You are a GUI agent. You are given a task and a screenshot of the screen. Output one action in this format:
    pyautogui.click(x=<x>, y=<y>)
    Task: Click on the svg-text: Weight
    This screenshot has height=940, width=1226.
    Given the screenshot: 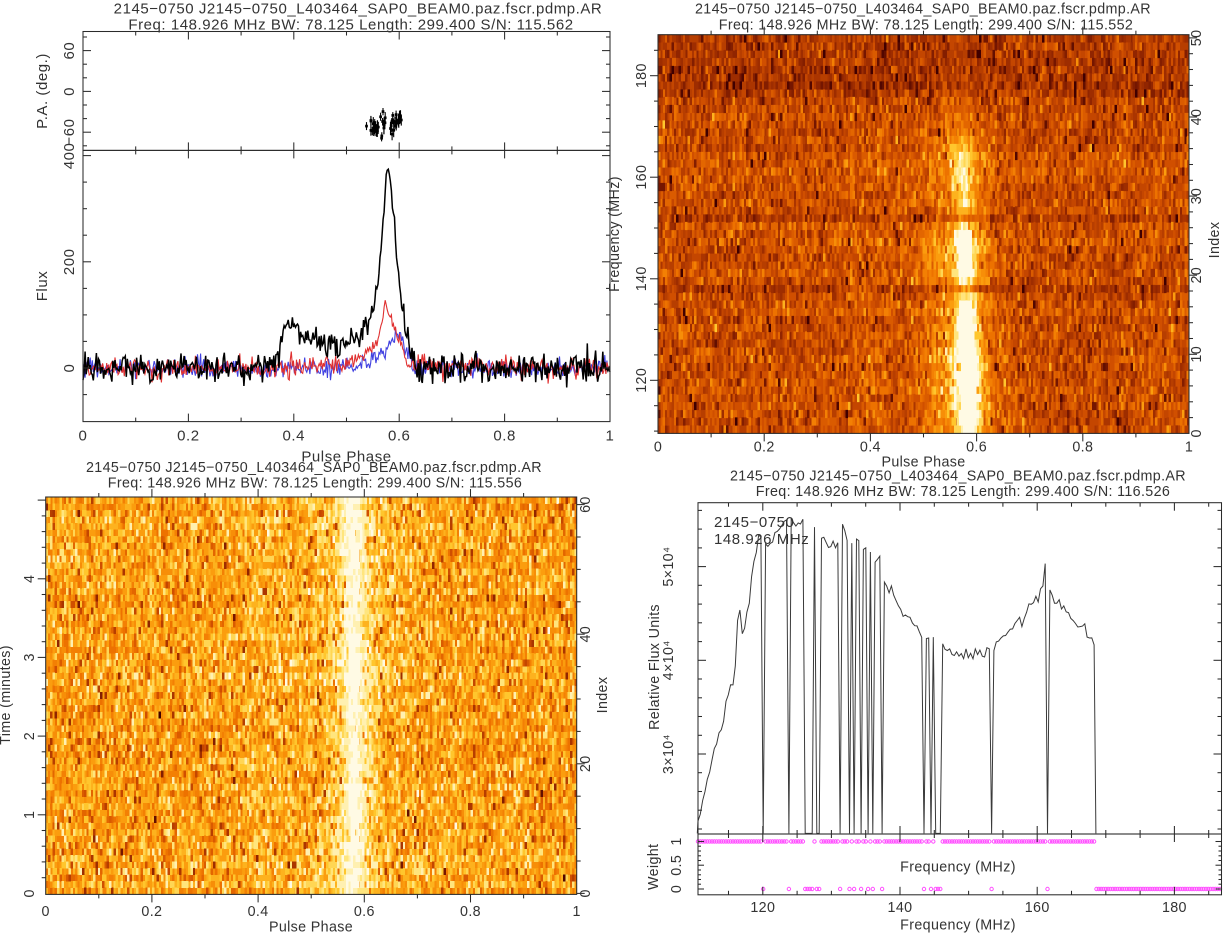 What is the action you would take?
    pyautogui.click(x=654, y=867)
    